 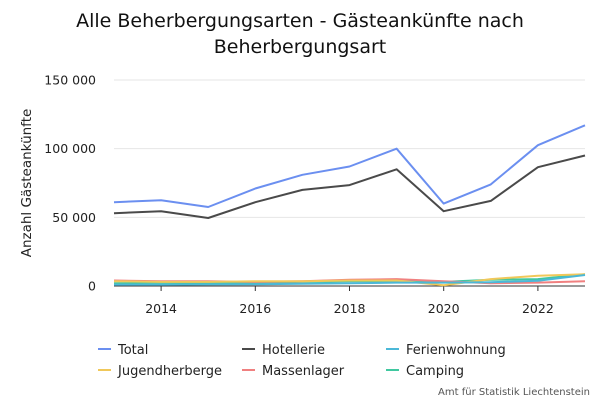 I want to click on y-axis-ticks: 0 50 000 100 000 150 000, so click(x=70, y=183).